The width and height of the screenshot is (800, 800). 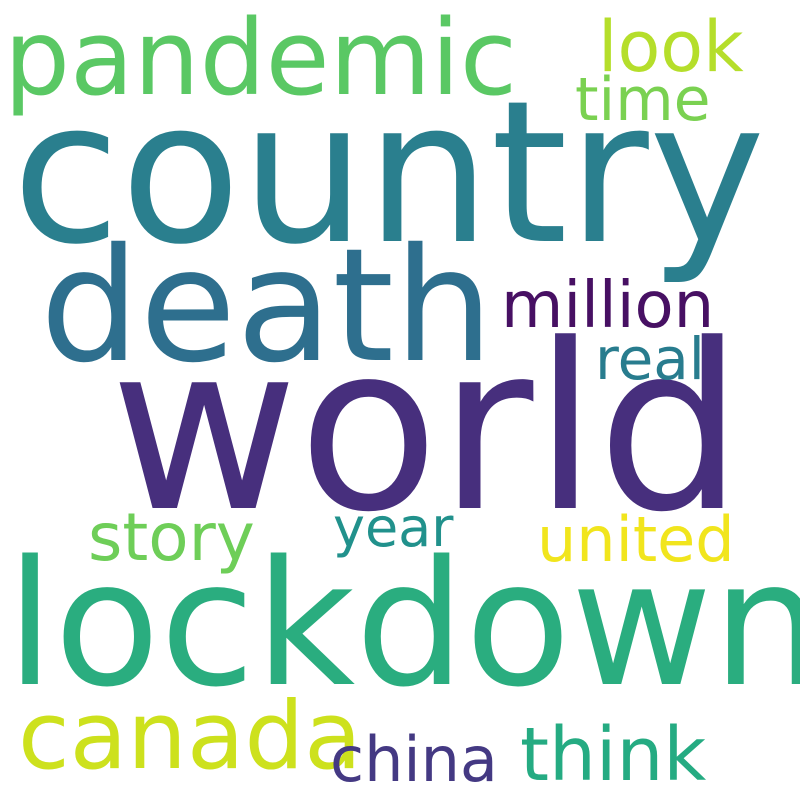 I want to click on word-think: think, so click(x=613, y=755).